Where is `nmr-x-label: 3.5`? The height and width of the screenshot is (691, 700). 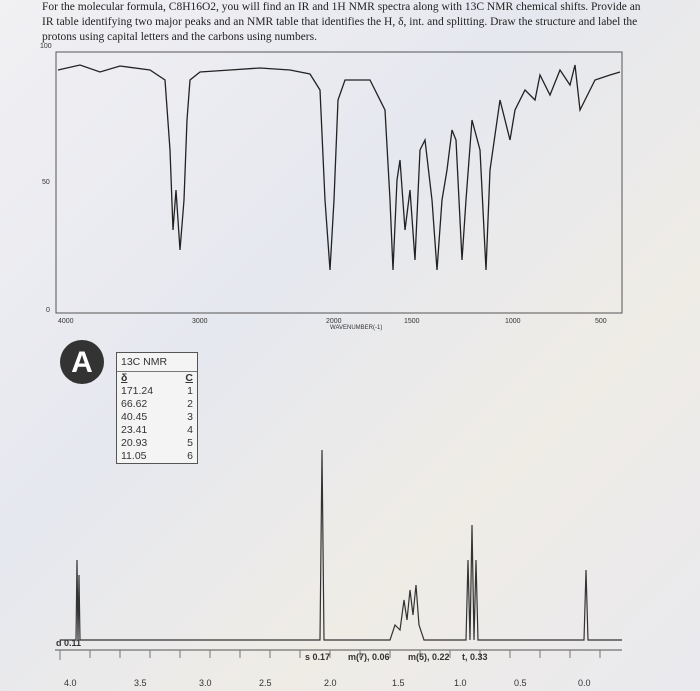
nmr-x-label: 3.5 is located at coordinates (140, 683).